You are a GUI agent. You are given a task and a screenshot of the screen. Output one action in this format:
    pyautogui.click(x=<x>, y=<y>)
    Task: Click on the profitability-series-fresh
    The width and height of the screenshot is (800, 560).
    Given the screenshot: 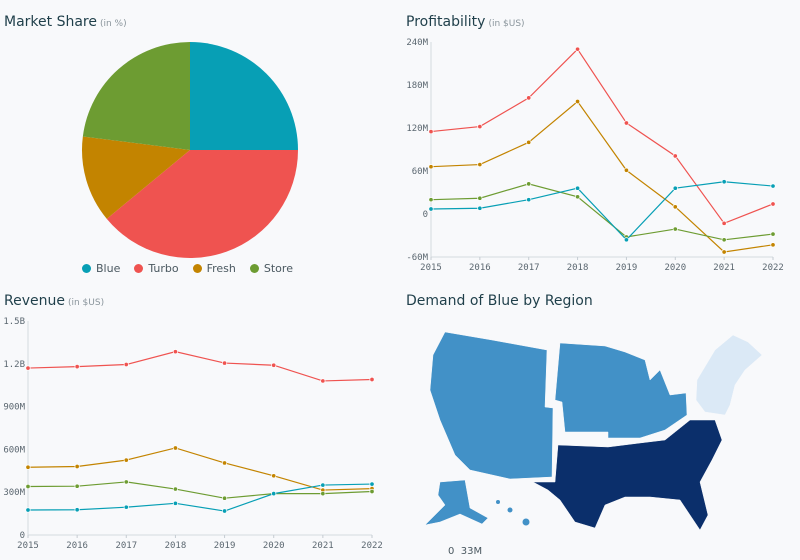 What is the action you would take?
    pyautogui.click(x=602, y=176)
    